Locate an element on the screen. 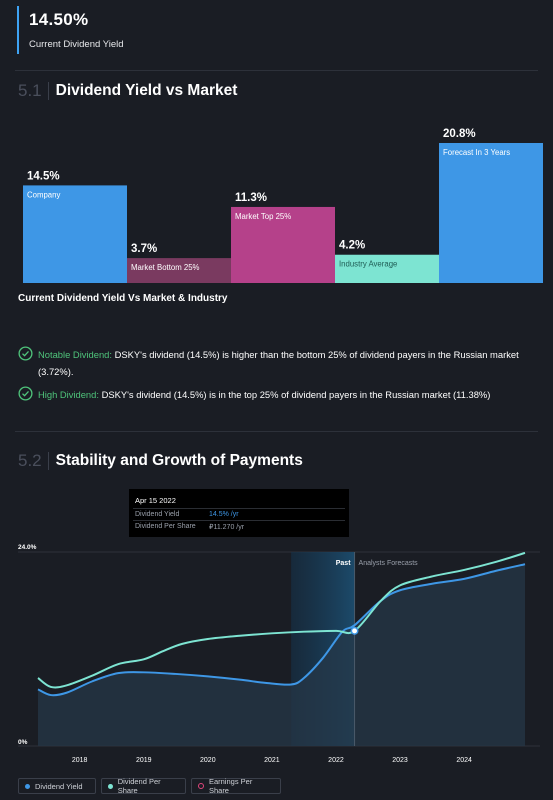  tooltip-value: 14.5% /yr is located at coordinates (224, 514).